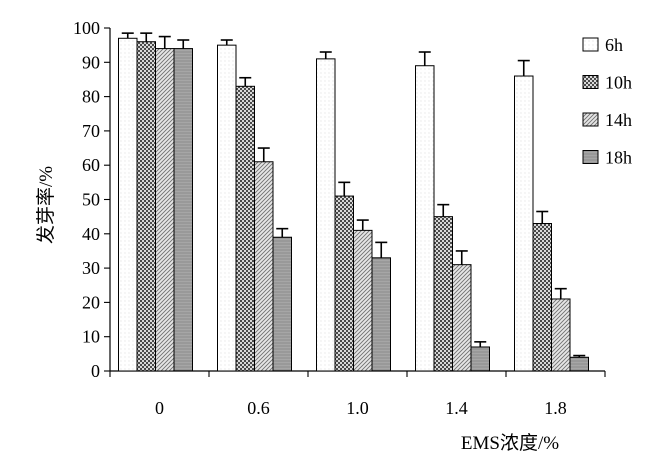 The image size is (649, 476). I want to click on x-tick-label: 0.6, so click(258, 408).